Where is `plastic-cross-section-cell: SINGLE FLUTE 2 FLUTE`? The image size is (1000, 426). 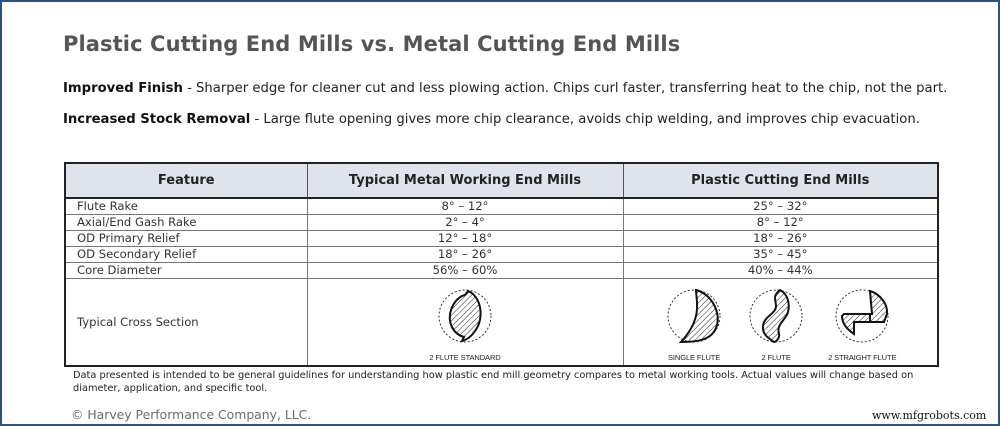
plastic-cross-section-cell: SINGLE FLUTE 2 FLUTE is located at coordinates (780, 322).